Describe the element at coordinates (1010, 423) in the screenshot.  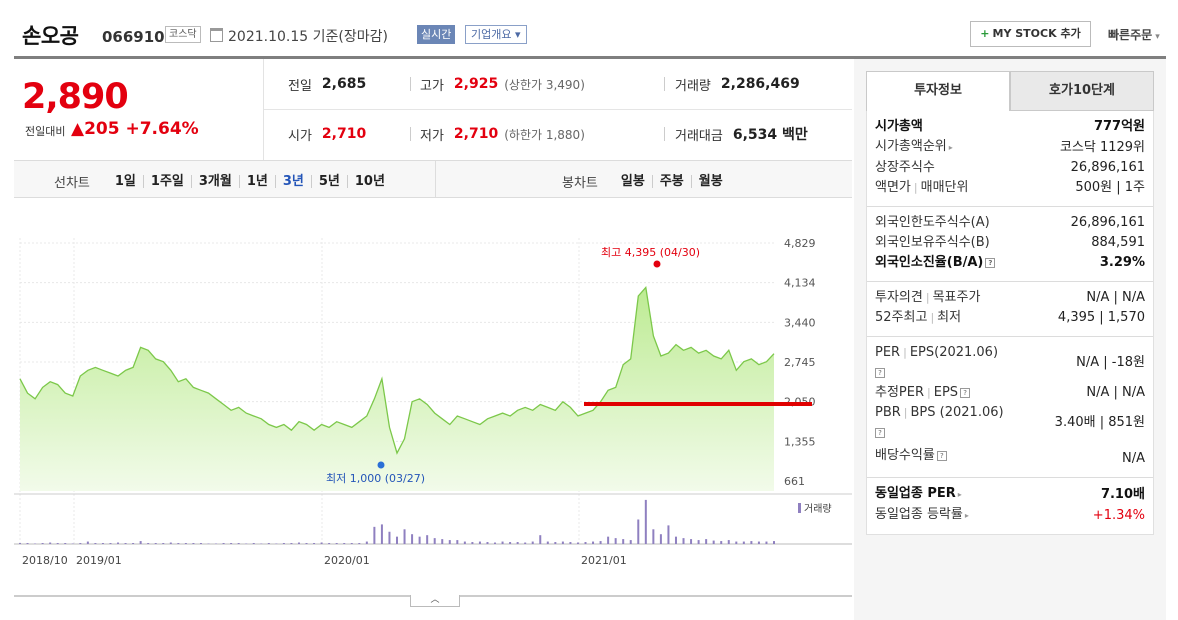
I see `info-row: PBR | BPS (2021.06)? 3.40배 | 851원` at that location.